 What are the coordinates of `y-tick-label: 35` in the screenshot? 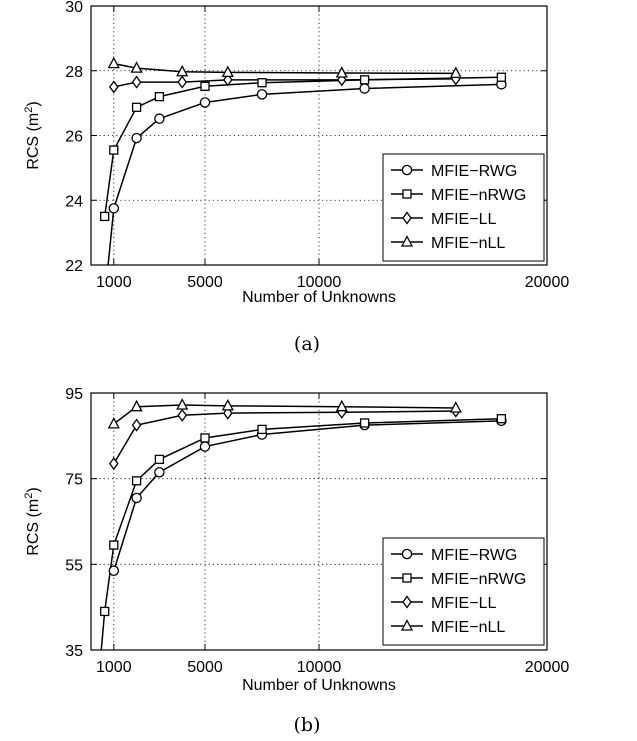 It's located at (74, 651).